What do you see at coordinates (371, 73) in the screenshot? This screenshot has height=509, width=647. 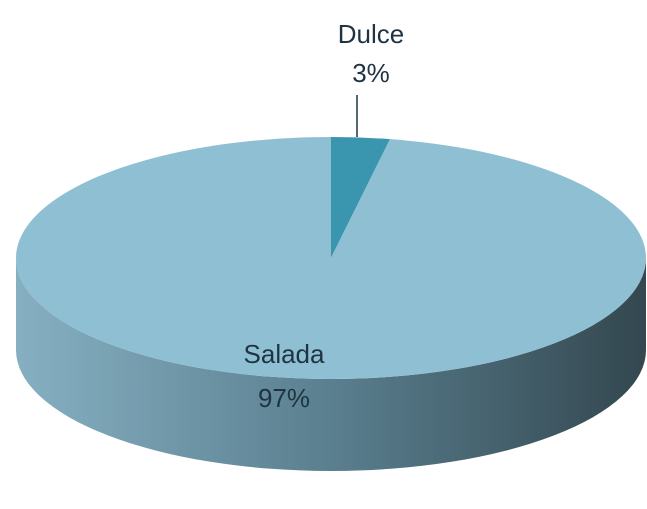 I see `slice-value-label: 3%` at bounding box center [371, 73].